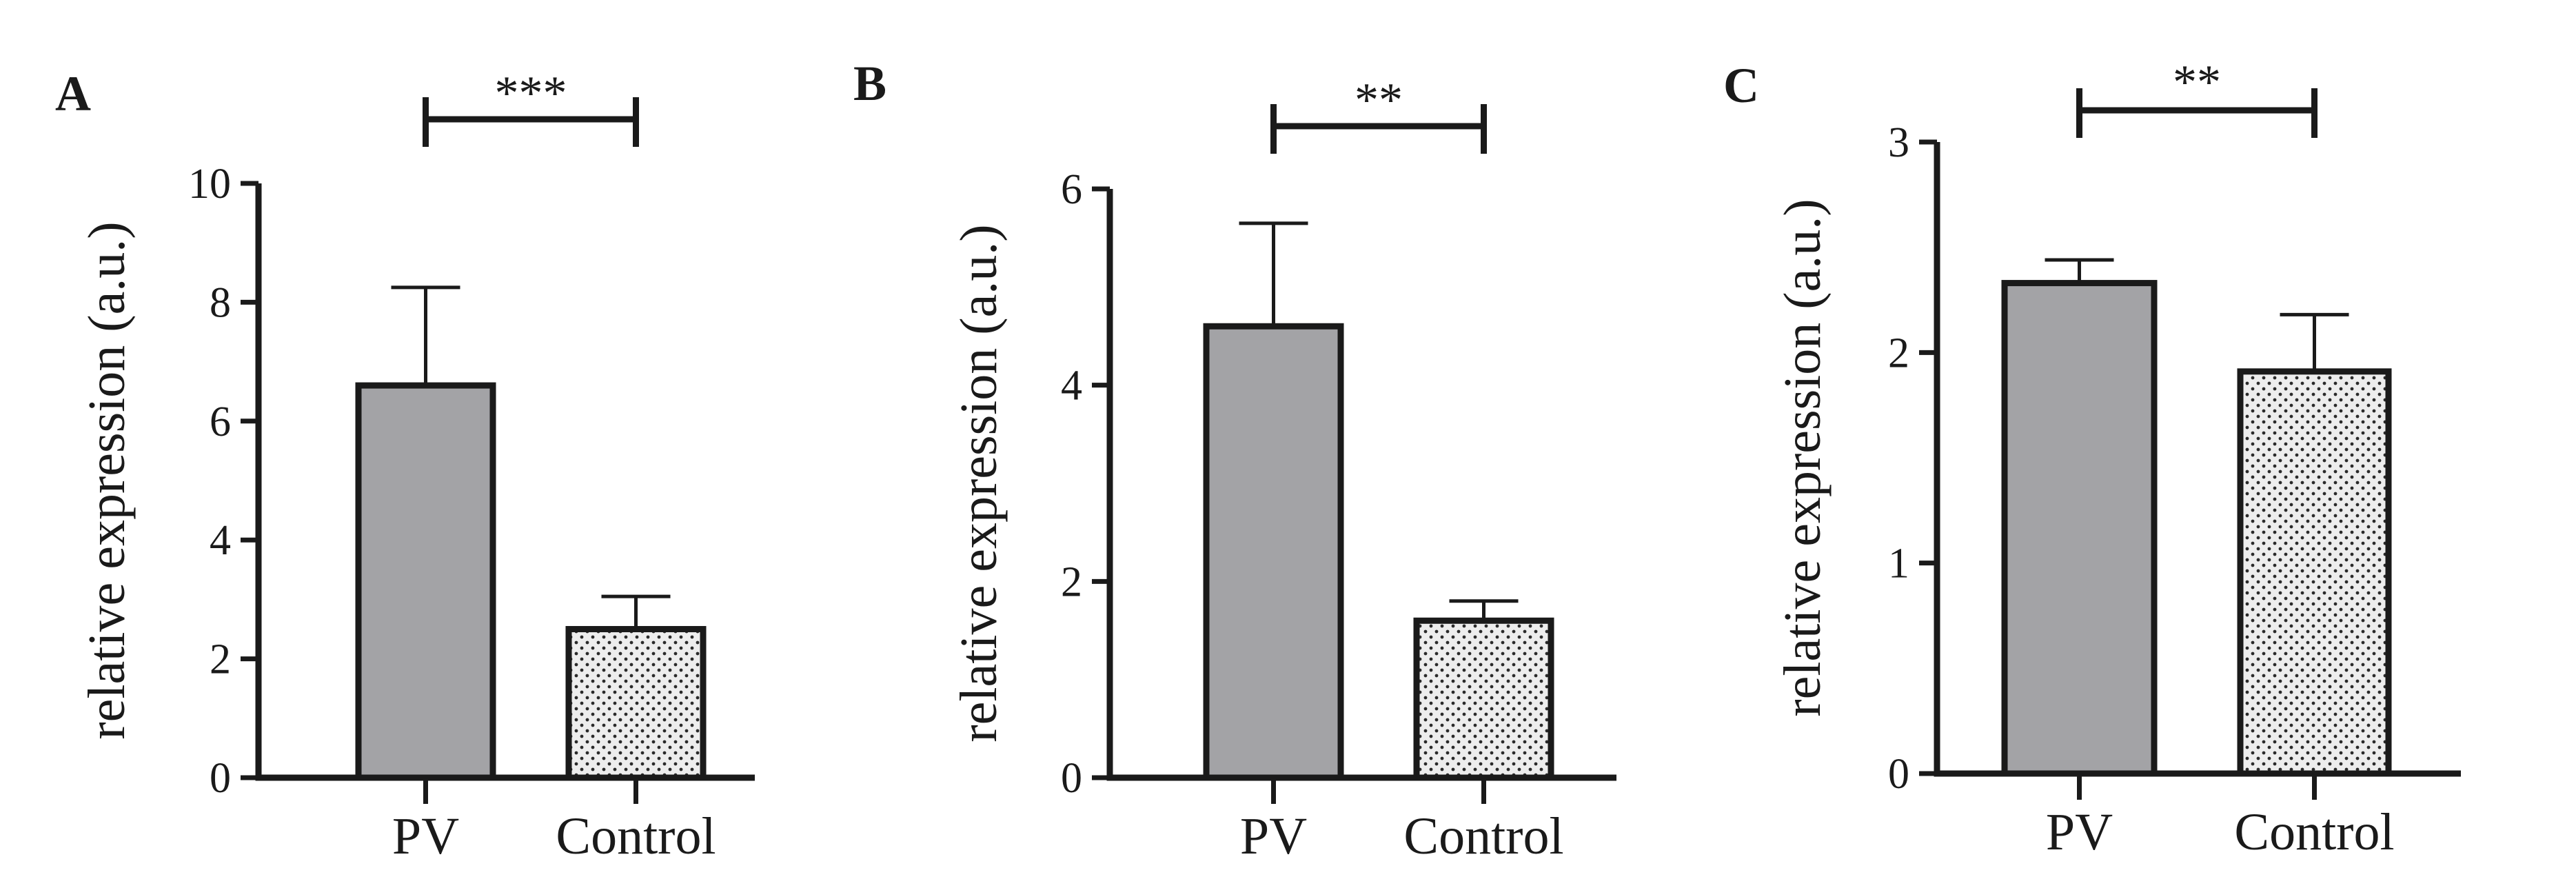 This screenshot has height=888, width=2576. What do you see at coordinates (209, 184) in the screenshot?
I see `y-tick-label: 10` at bounding box center [209, 184].